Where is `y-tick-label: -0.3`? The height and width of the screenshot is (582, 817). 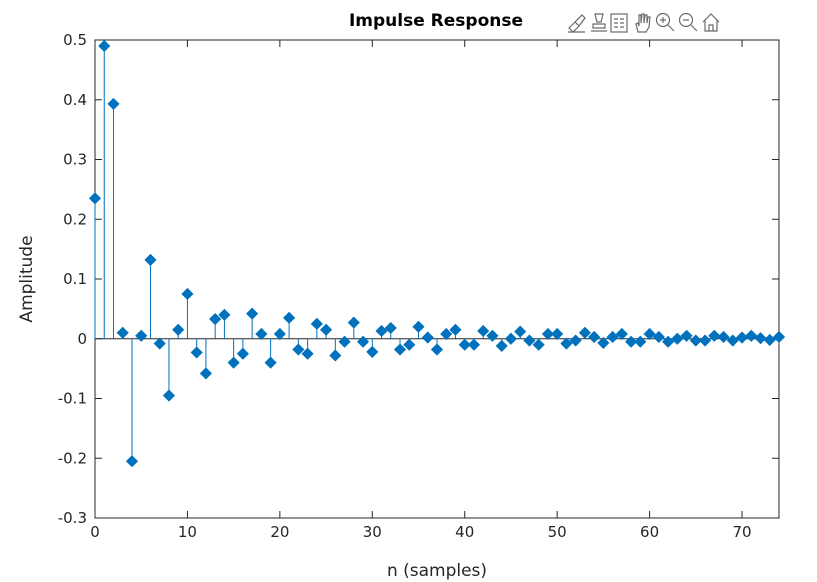
y-tick-label: -0.3 is located at coordinates (72, 518).